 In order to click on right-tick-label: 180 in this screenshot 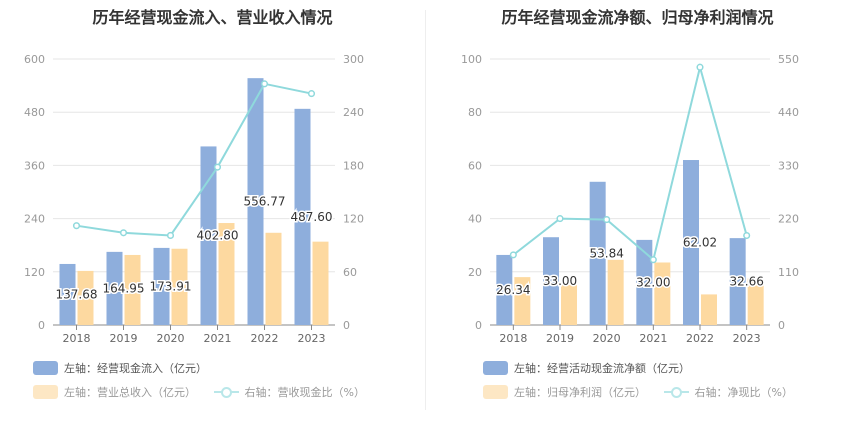, I will do `click(353, 165)`.